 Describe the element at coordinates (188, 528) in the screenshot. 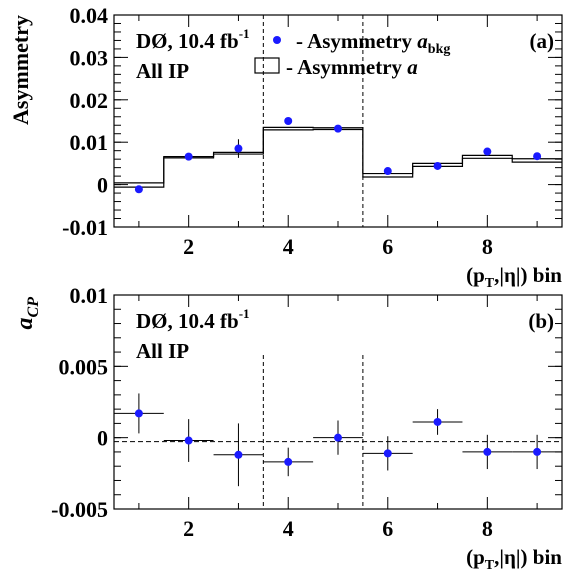

I see `x-tick-label-b: 2` at that location.